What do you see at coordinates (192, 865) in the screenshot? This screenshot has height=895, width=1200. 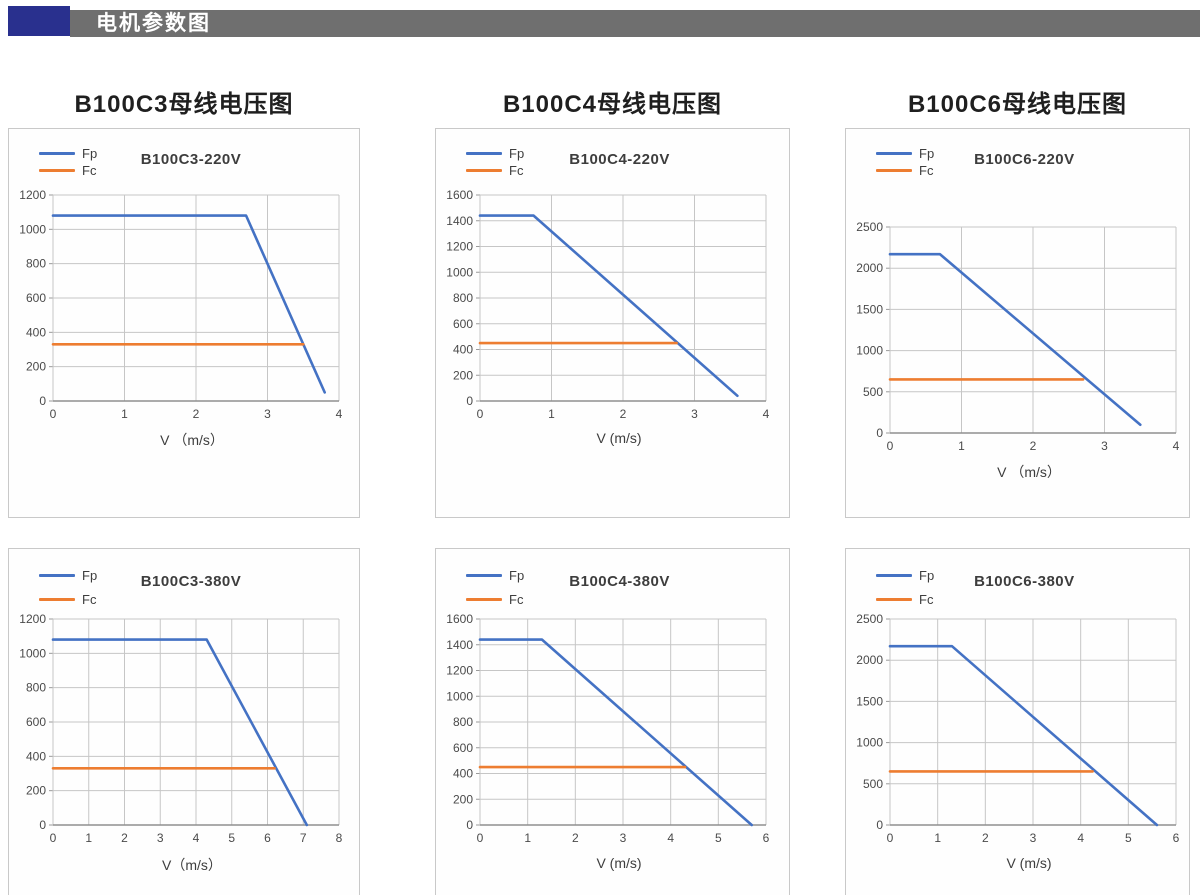 I see `x-axis-label: V（m/s）` at bounding box center [192, 865].